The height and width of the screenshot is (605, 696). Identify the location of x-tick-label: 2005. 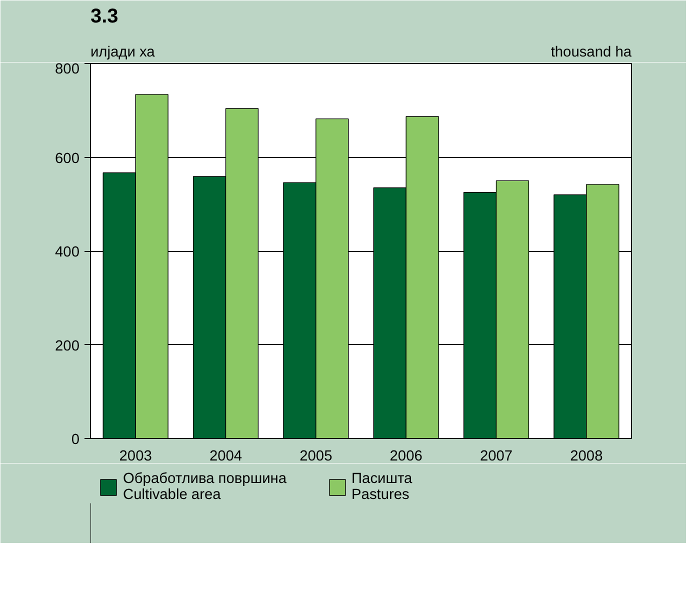
(316, 456).